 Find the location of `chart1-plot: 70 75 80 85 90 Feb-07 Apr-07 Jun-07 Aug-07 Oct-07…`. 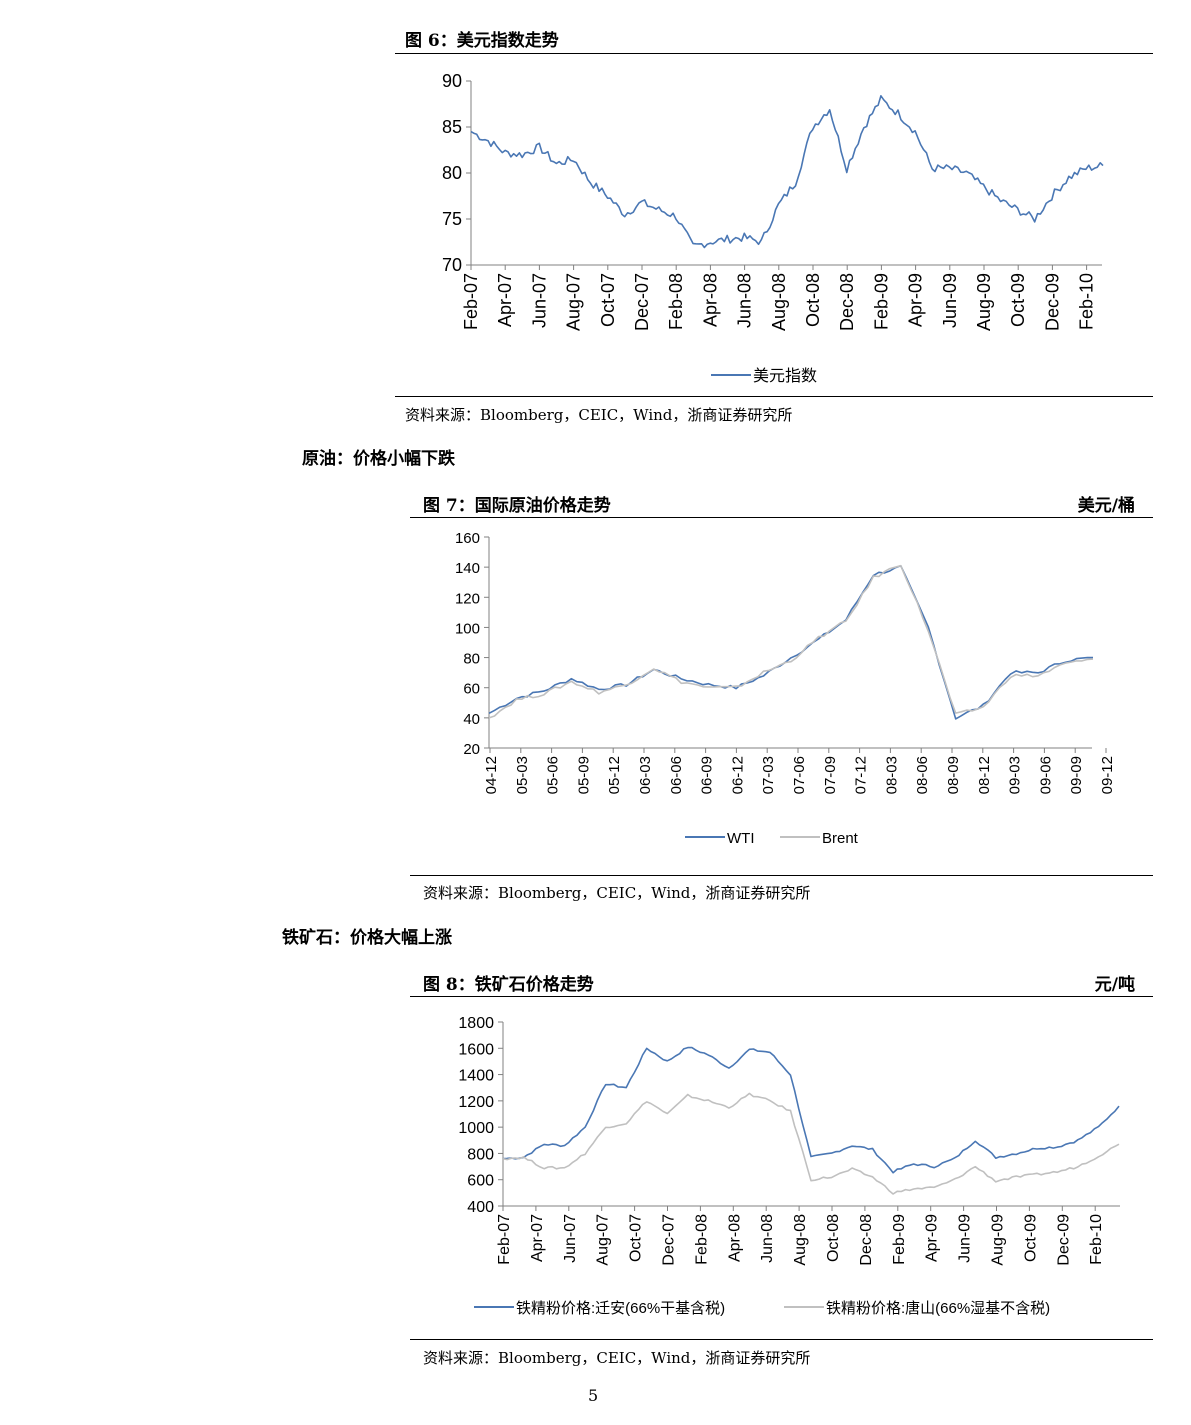

chart1-plot: 70 75 80 85 90 Feb-07 Apr-07 Jun-07 Aug-07 Oct-07… is located at coordinates (773, 228).